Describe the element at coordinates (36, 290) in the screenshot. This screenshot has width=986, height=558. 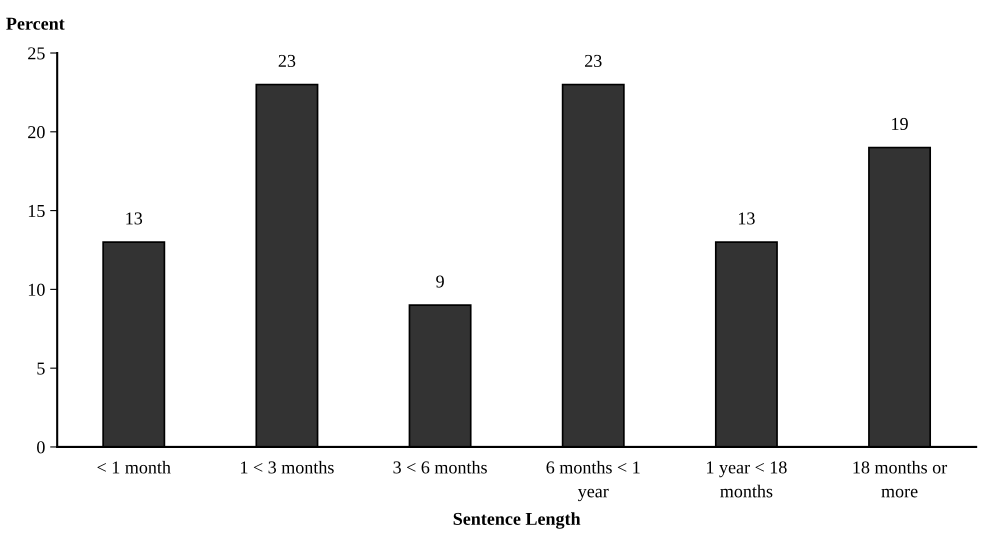
I see `y-tick-label: 10` at that location.